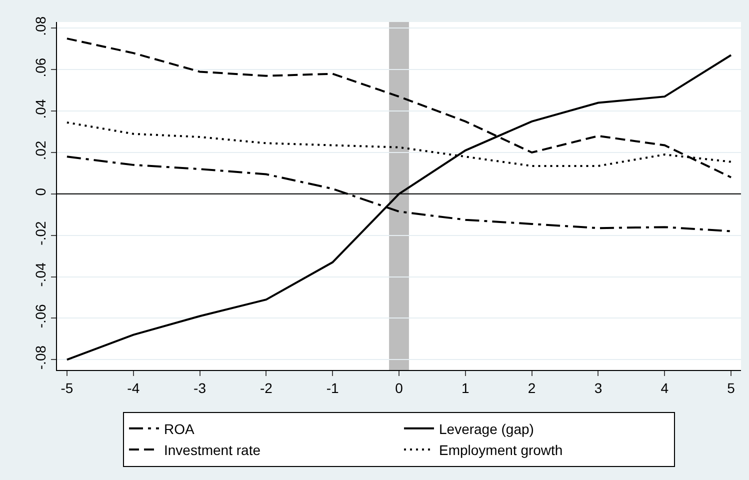 Image resolution: width=749 pixels, height=480 pixels. What do you see at coordinates (664, 388) in the screenshot?
I see `x-tick-label: 4` at bounding box center [664, 388].